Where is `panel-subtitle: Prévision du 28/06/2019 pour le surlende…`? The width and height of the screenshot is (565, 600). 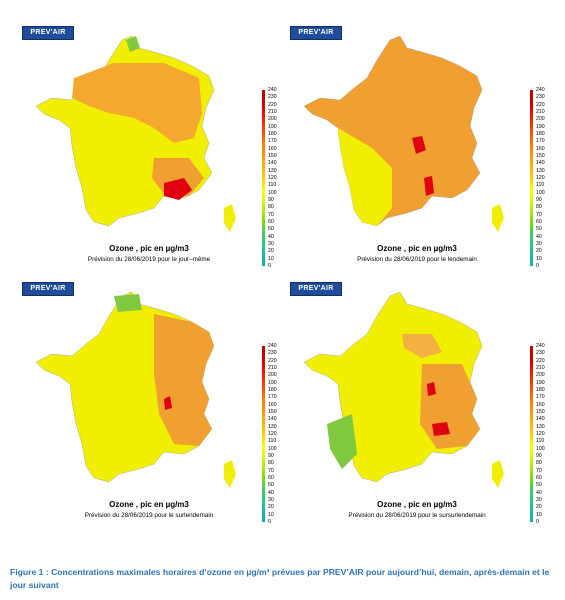 panel-subtitle: Prévision du 28/06/2019 pour le surlende… is located at coordinates (149, 515).